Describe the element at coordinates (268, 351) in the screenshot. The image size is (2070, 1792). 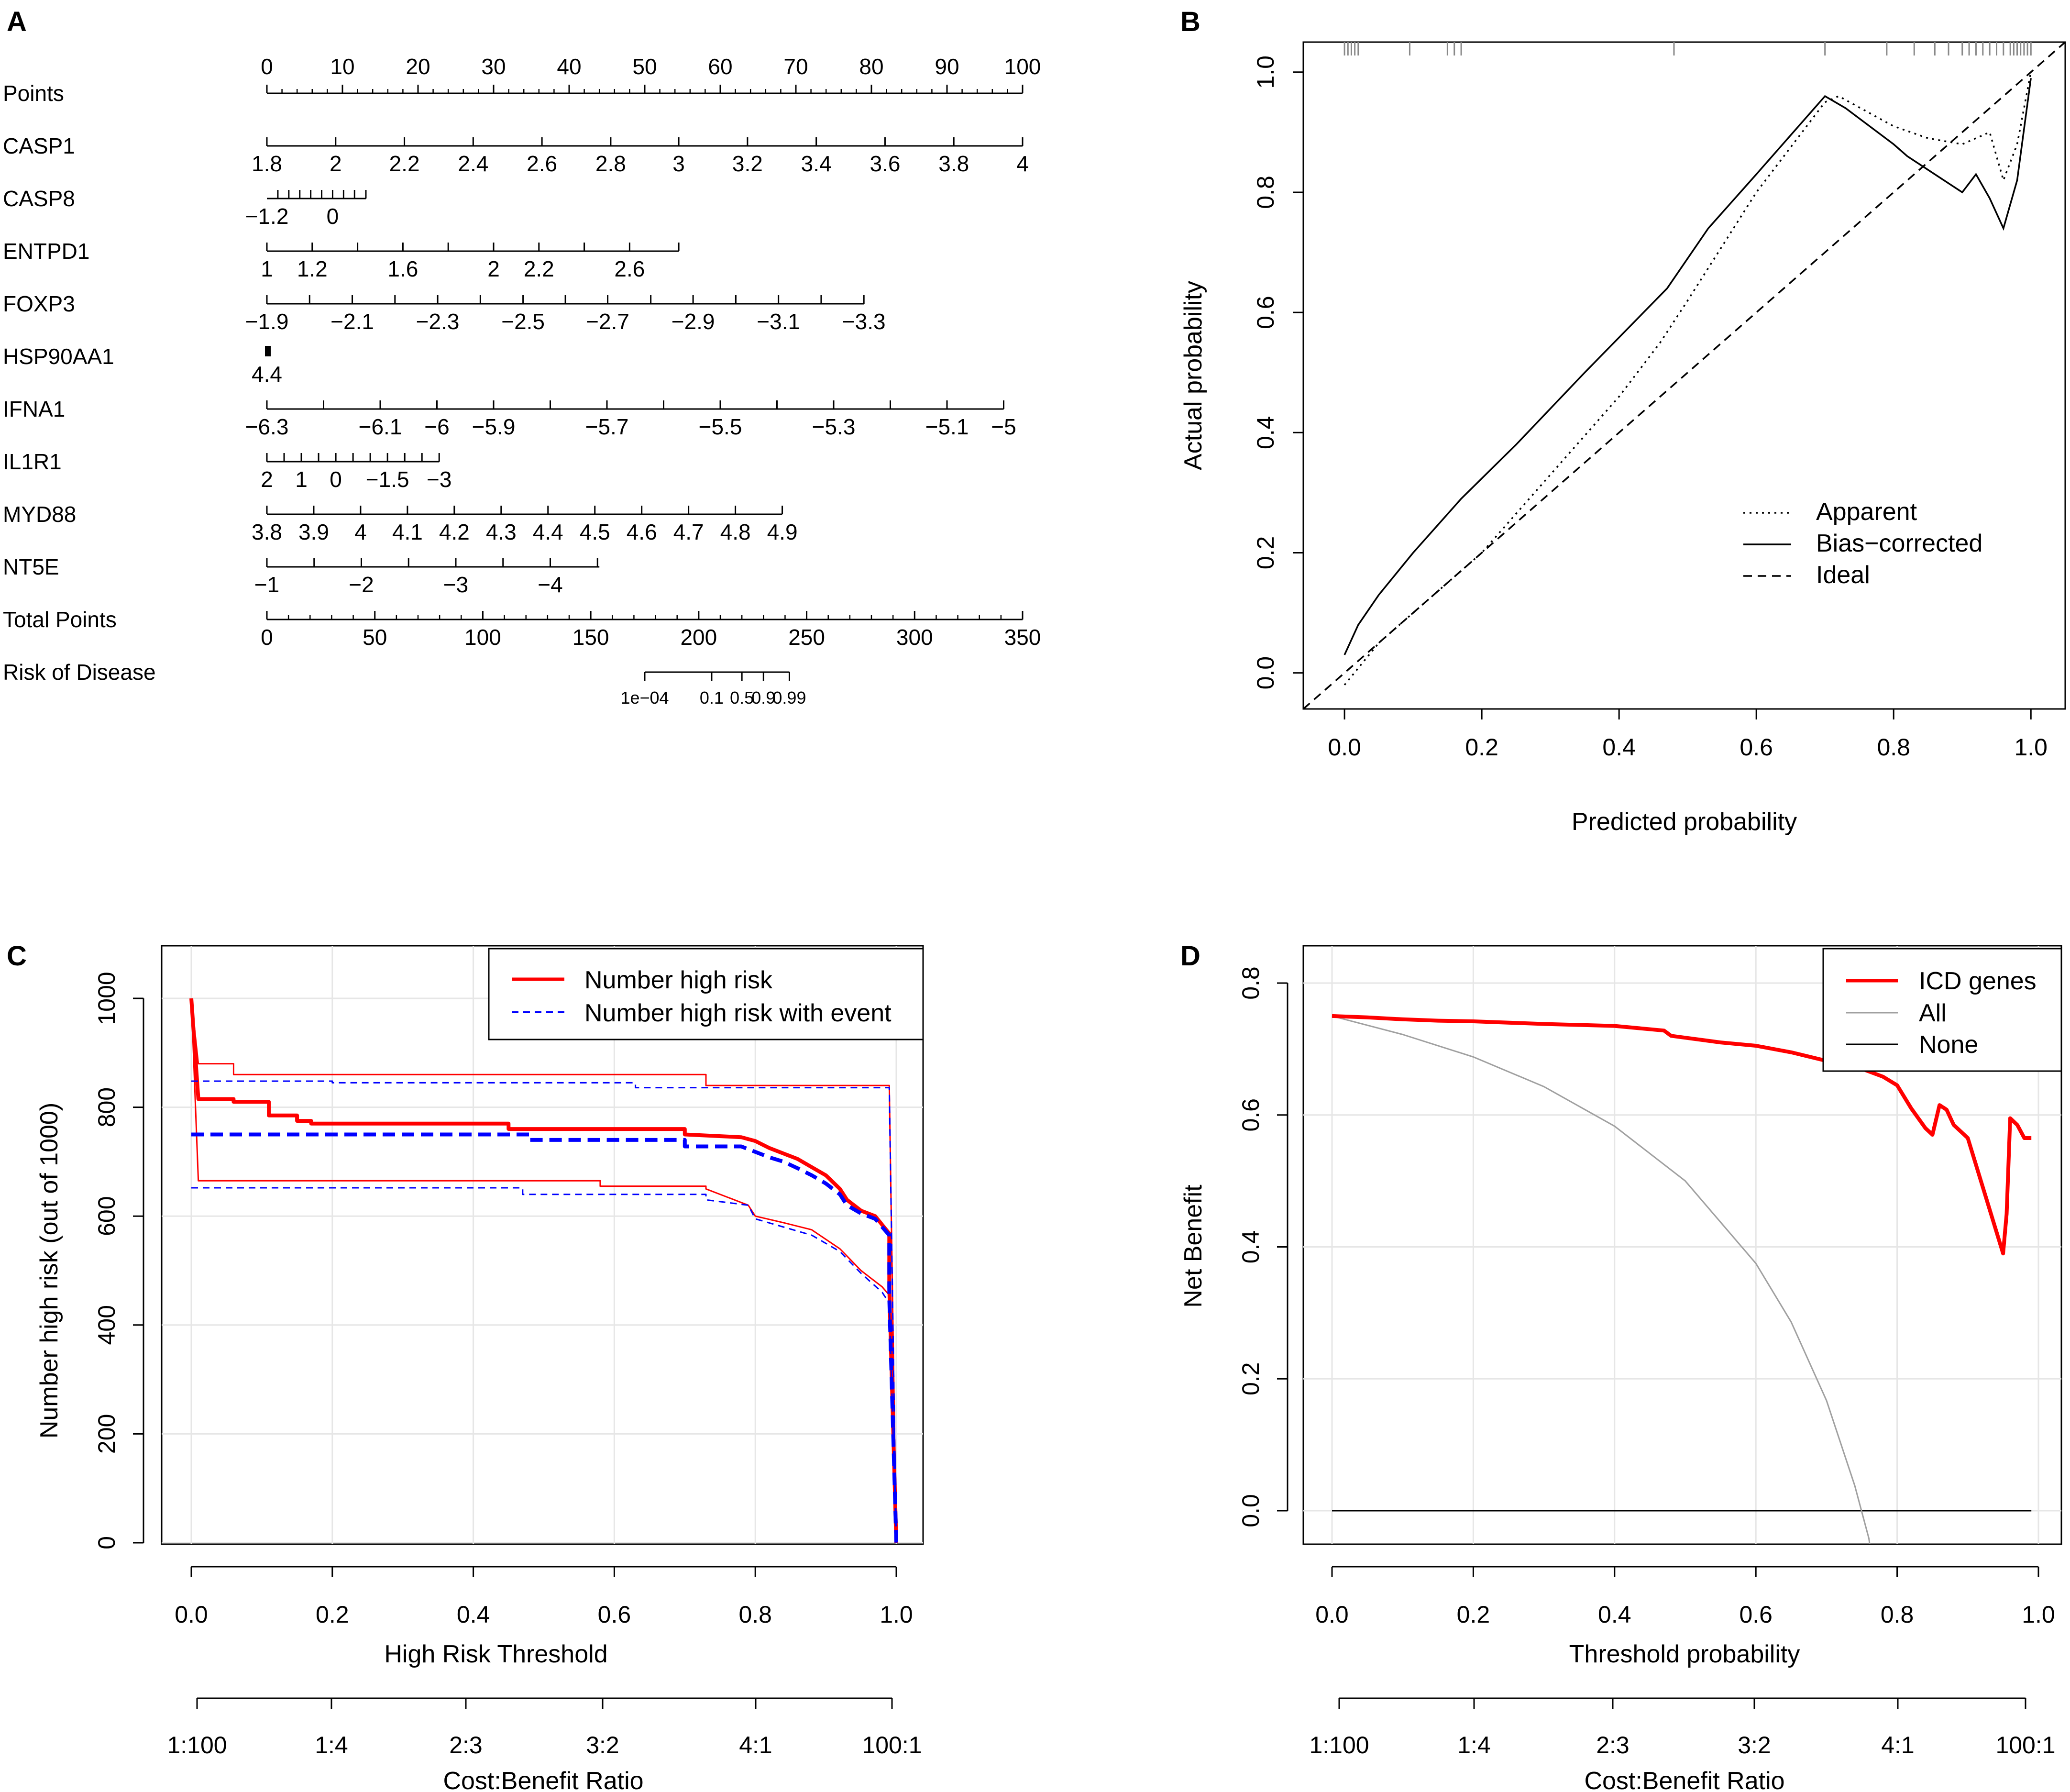
I see `nomogram-point-marker` at that location.